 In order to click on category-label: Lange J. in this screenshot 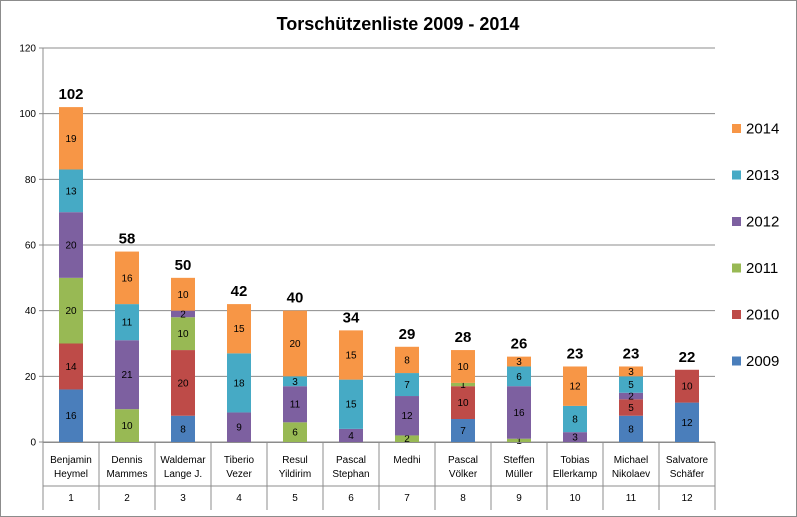, I will do `click(183, 474)`.